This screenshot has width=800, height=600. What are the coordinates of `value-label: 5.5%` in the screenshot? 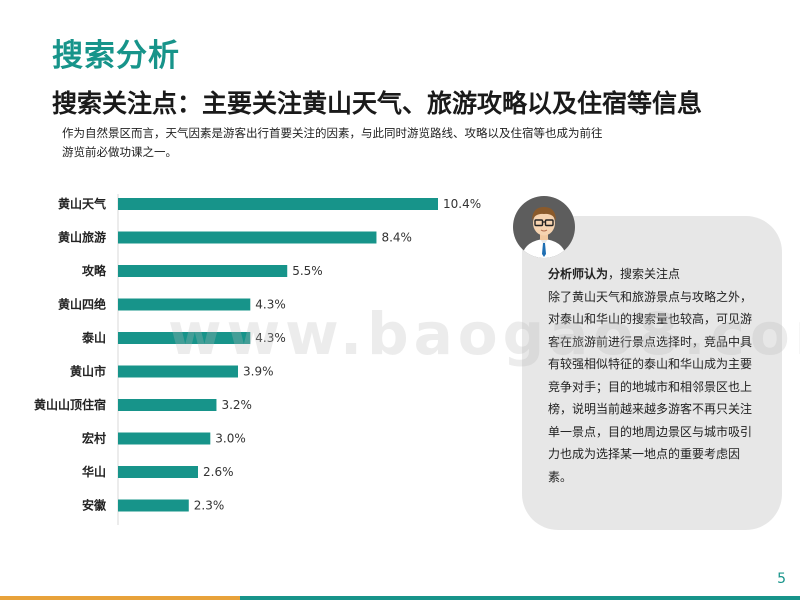 It's located at (307, 271).